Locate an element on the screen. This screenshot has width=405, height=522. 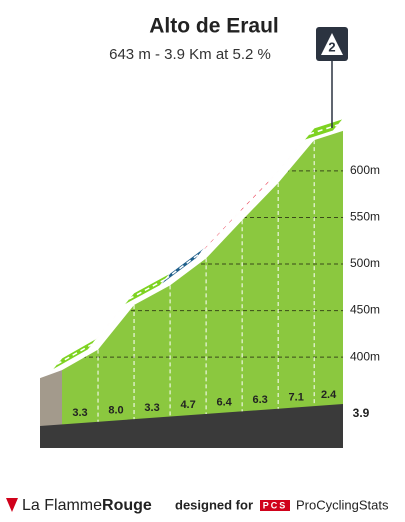
x-tick-label: 3.5 is located at coordinates (314, 456).